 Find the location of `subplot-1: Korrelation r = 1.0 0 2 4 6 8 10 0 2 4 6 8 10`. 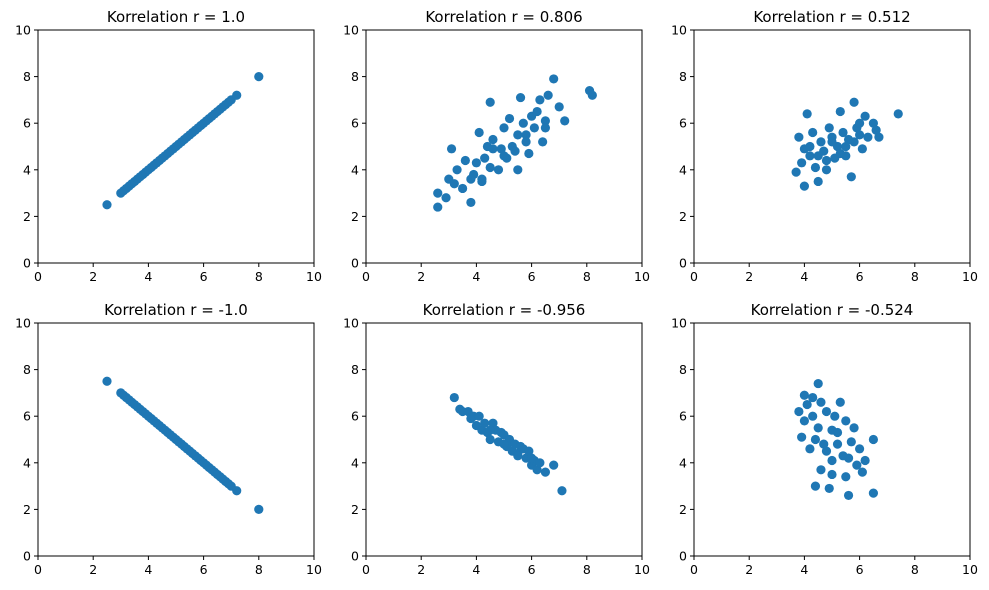

subplot-1: Korrelation r = 1.0 0 2 4 6 8 10 0 2 4 6 8 10 is located at coordinates (168, 146).